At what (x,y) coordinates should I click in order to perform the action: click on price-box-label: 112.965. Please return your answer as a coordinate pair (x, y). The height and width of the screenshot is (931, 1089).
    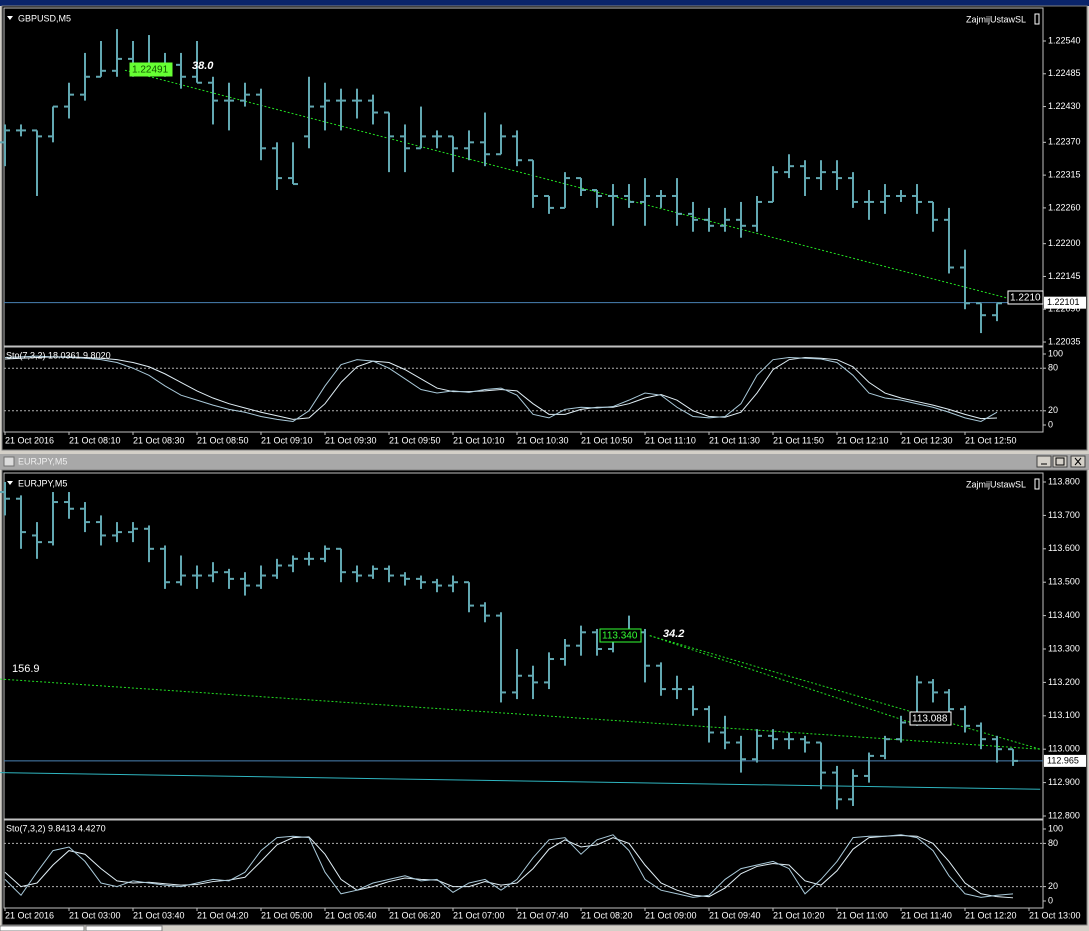
    Looking at the image, I should click on (1063, 760).